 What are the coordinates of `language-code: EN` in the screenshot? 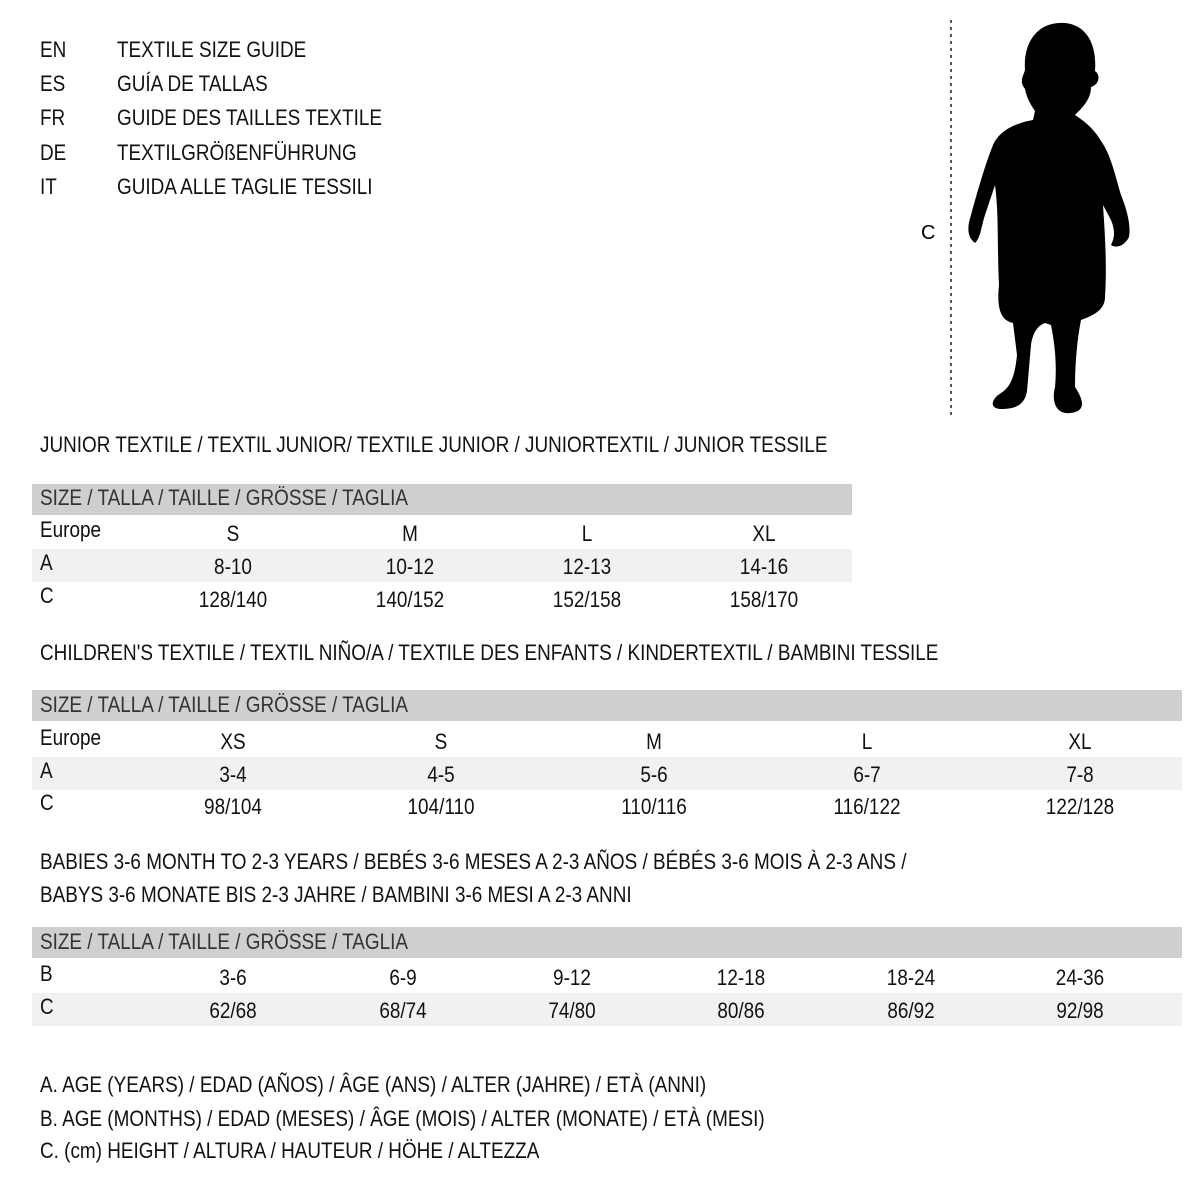 It's located at (53, 49).